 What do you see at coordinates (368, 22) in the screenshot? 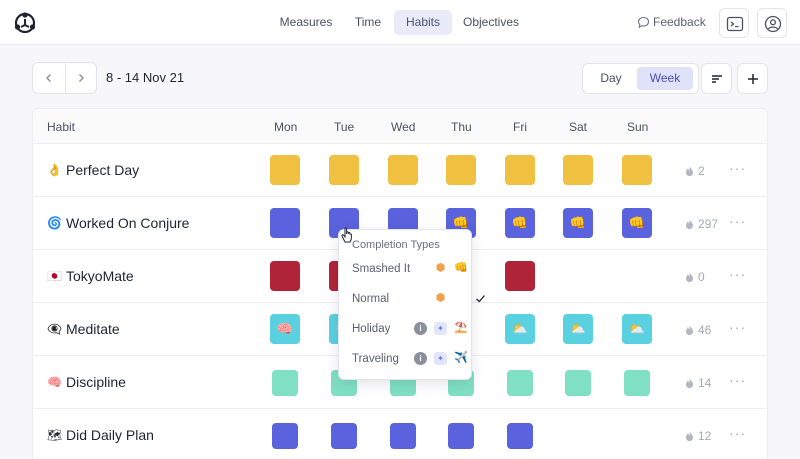
I see `tab-time: Time` at bounding box center [368, 22].